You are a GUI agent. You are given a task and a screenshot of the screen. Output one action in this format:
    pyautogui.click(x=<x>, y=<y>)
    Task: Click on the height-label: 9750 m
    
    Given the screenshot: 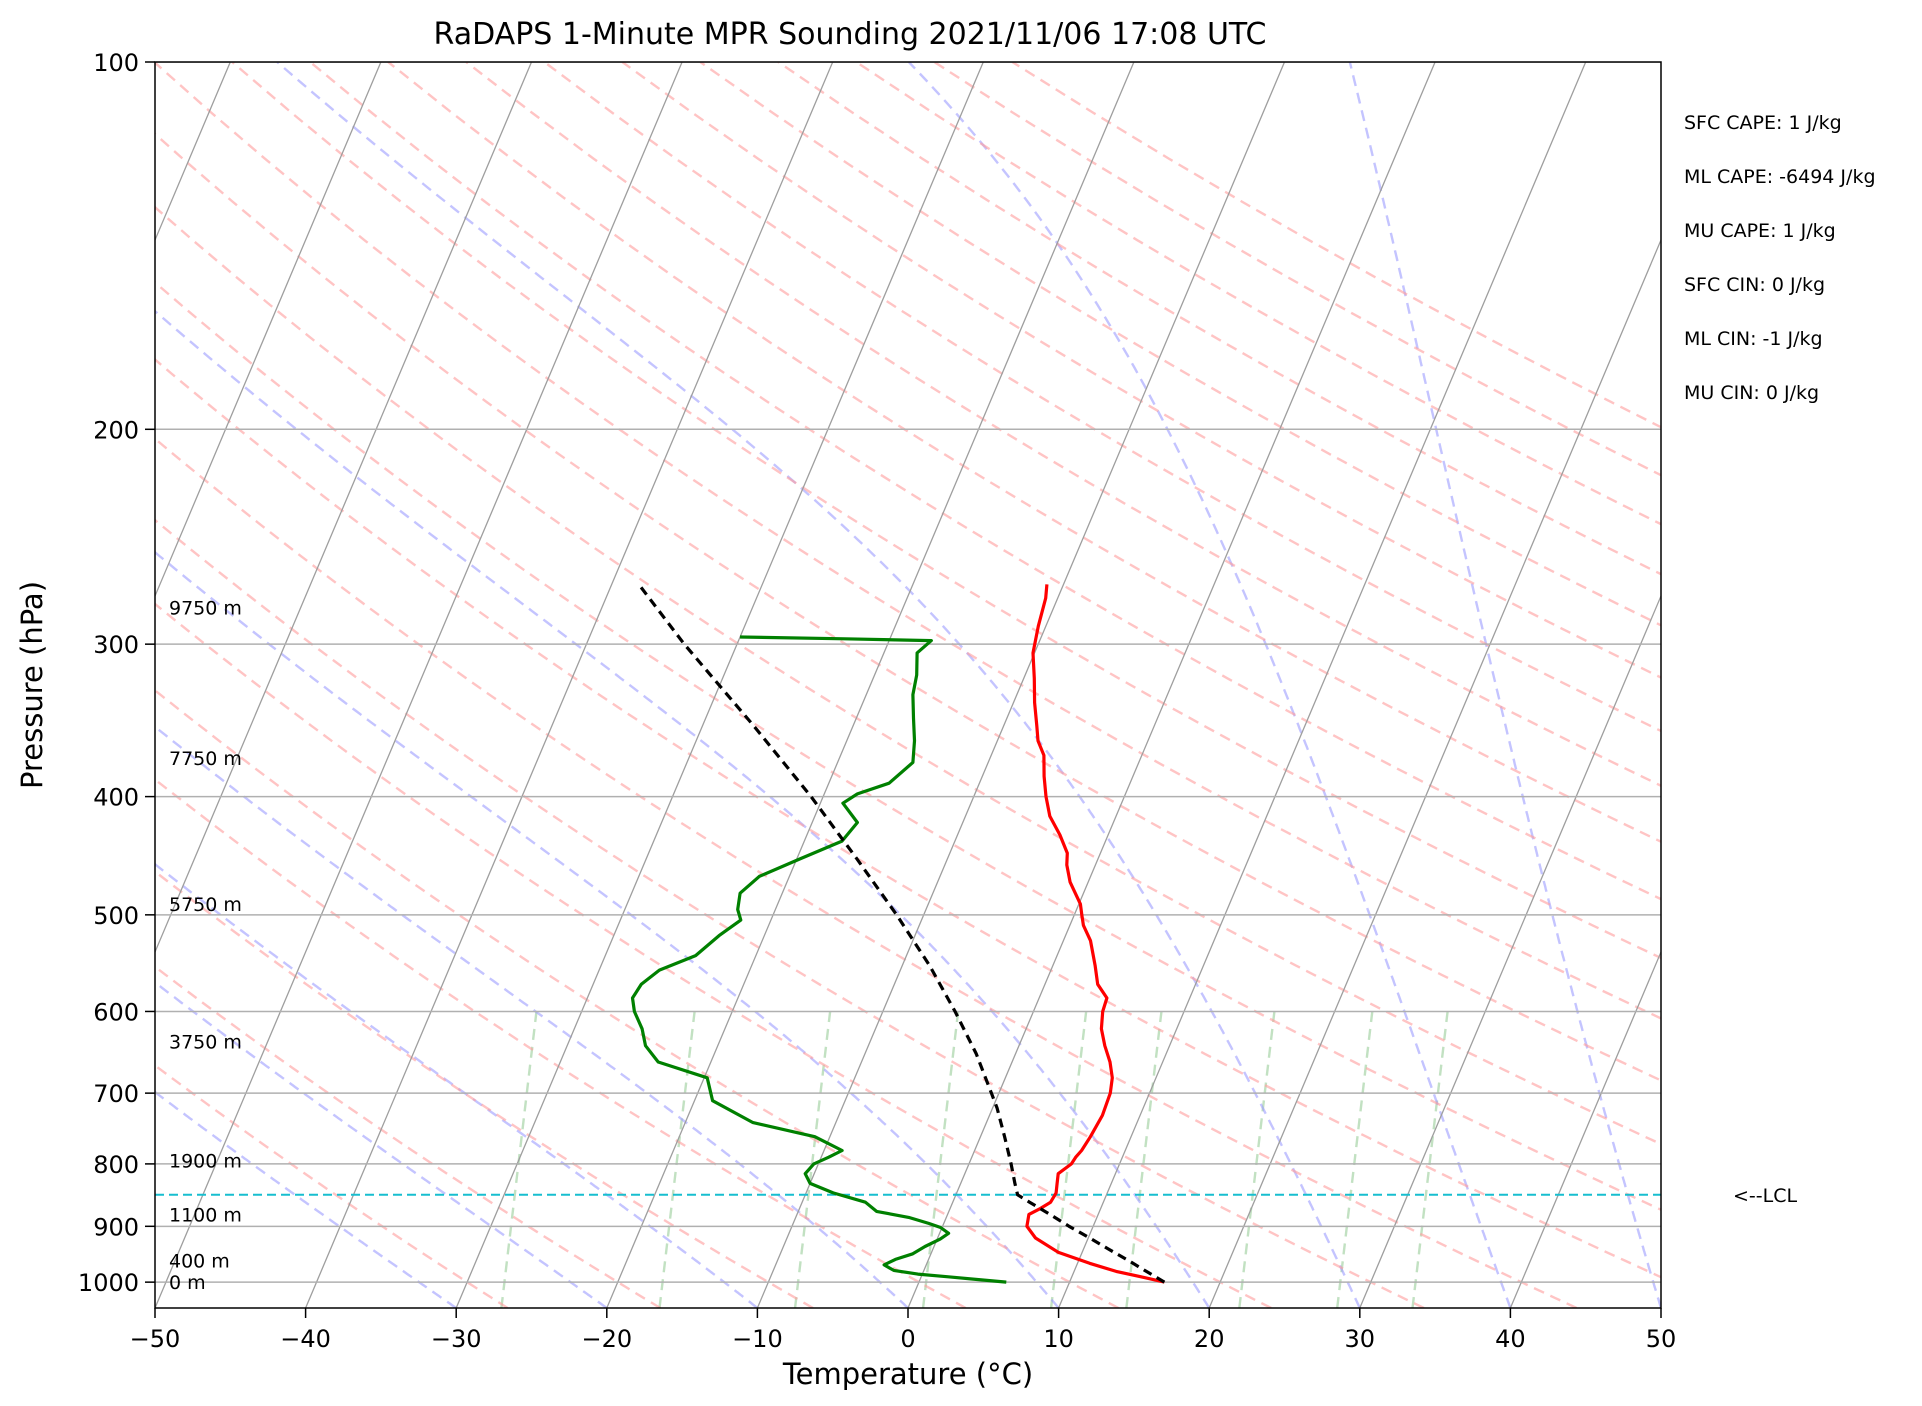 What is the action you would take?
    pyautogui.click(x=205, y=609)
    